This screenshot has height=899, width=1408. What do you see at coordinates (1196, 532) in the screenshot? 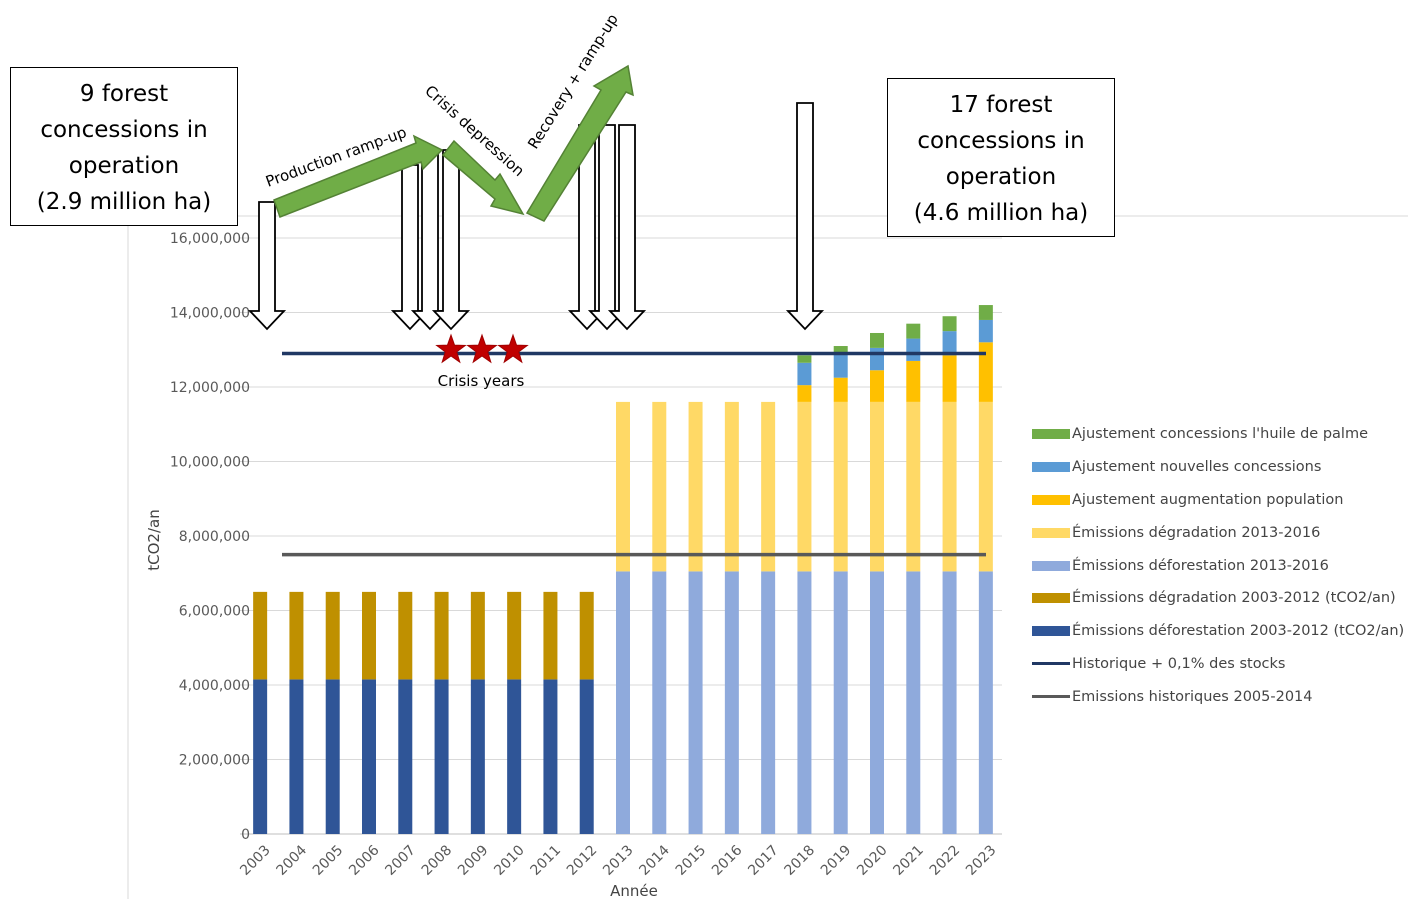
I see `legend-label-3: Émissions dégradation 2013-2016` at bounding box center [1196, 532].